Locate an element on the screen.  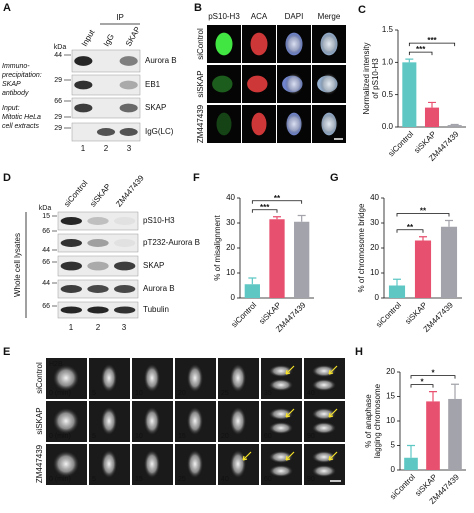
y-axis-label: % of chromosome bridge is located at coordinates (361, 247).